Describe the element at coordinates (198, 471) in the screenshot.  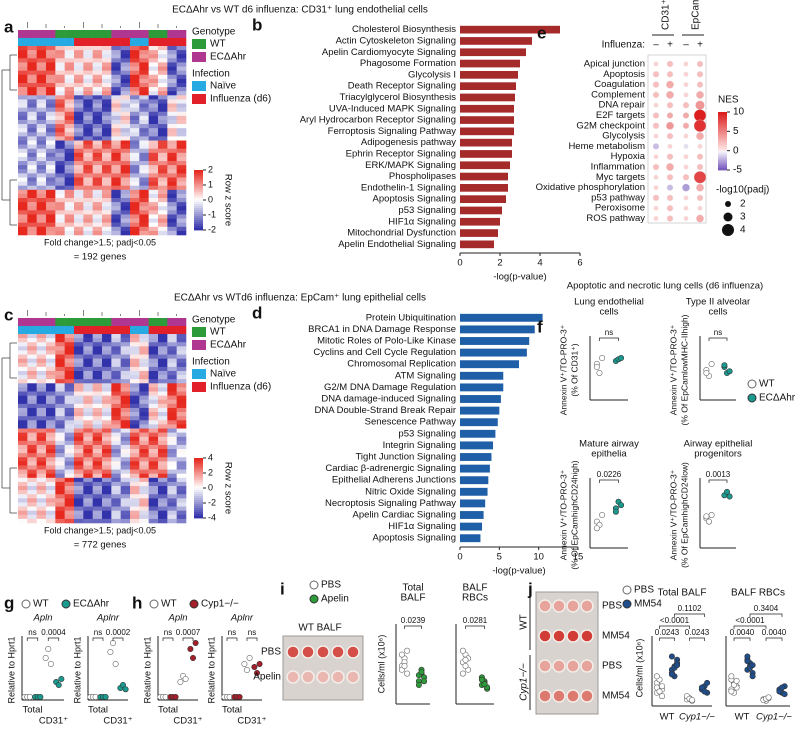
I see `colorbar` at that location.